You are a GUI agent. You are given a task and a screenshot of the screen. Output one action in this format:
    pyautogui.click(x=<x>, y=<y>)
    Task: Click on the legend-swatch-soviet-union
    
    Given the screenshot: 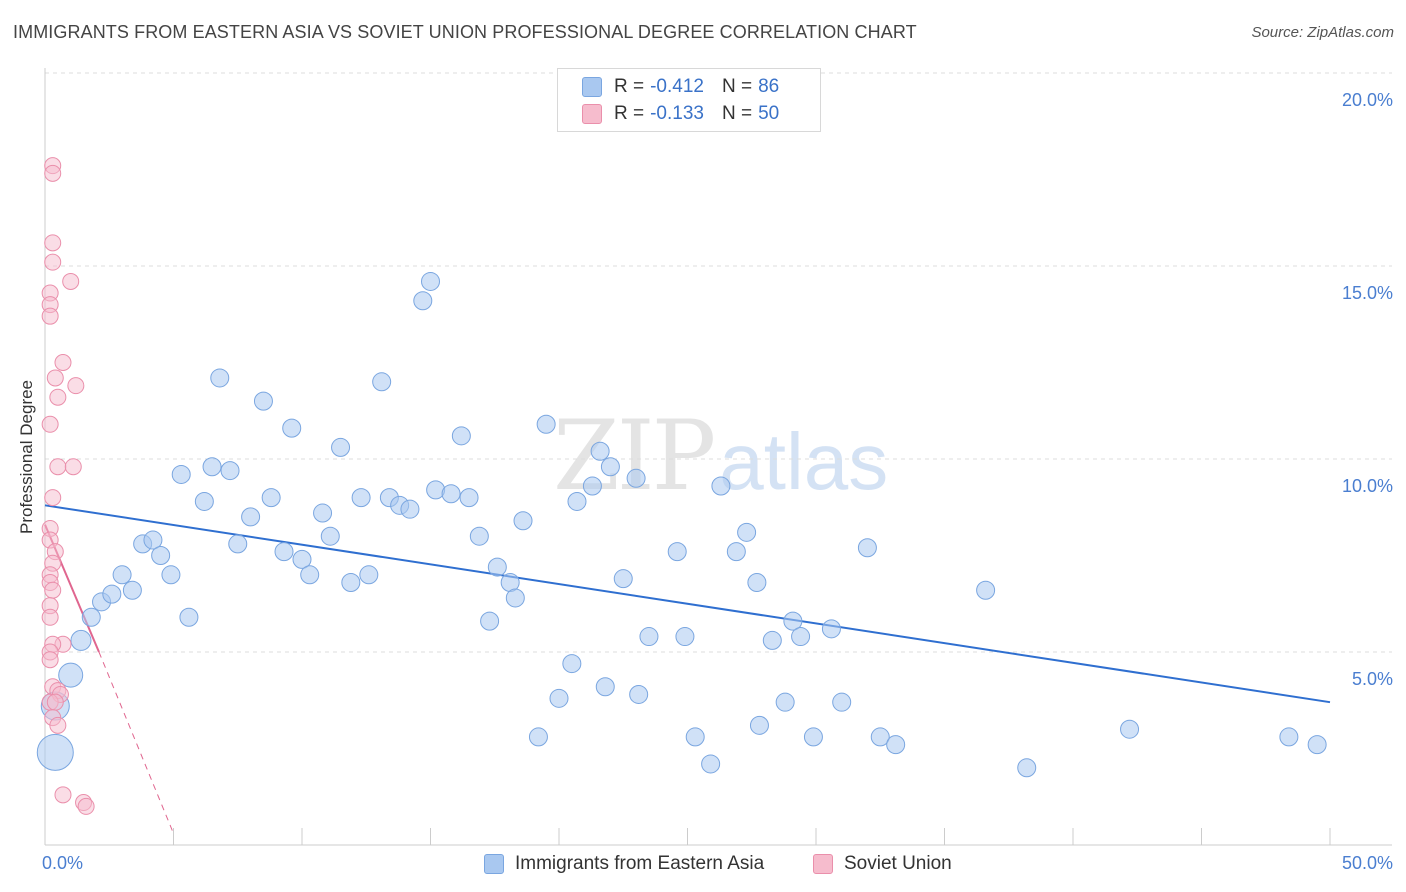 What is the action you would take?
    pyautogui.click(x=592, y=114)
    